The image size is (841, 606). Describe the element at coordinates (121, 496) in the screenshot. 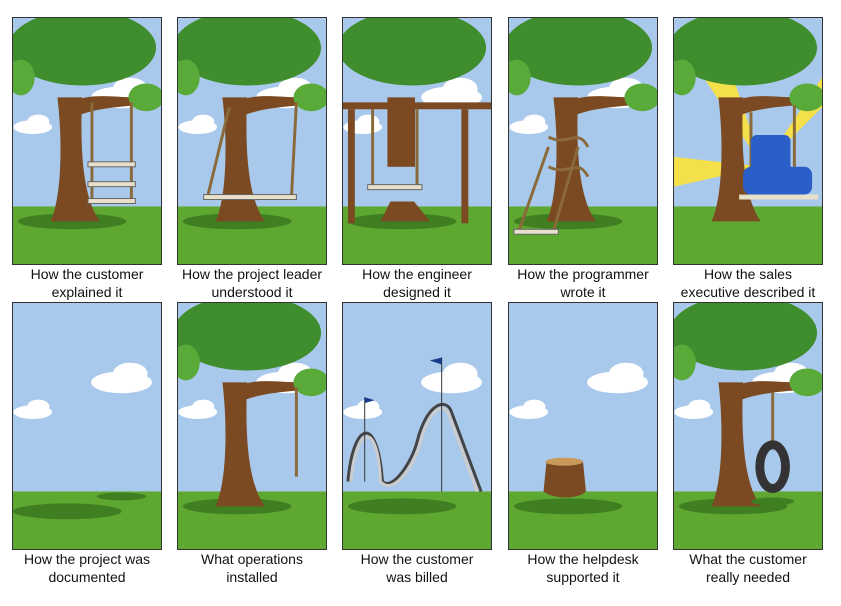

I see `swing-shadow` at that location.